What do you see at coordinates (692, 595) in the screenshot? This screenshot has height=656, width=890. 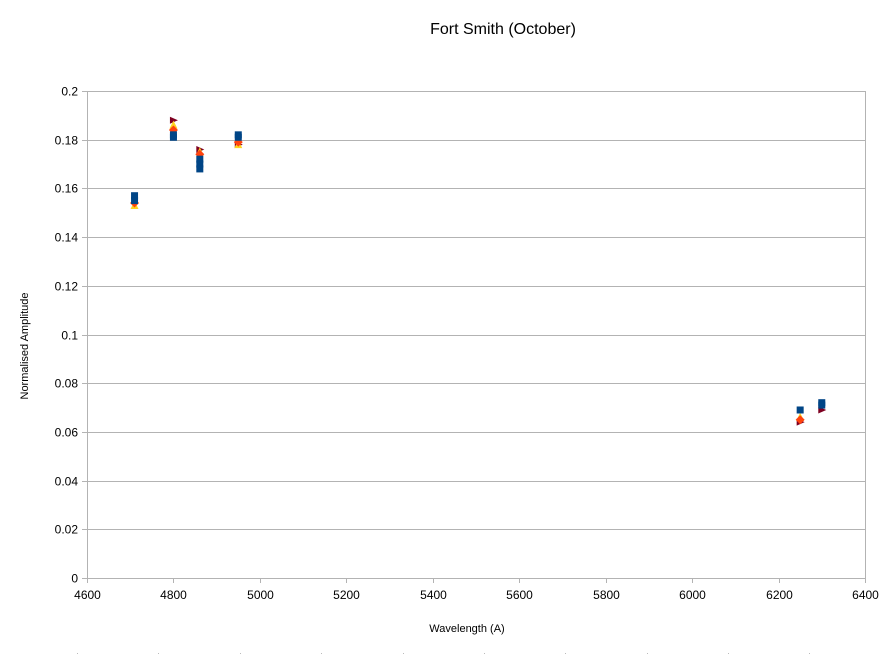 I see `x-tick-label: 6000` at bounding box center [692, 595].